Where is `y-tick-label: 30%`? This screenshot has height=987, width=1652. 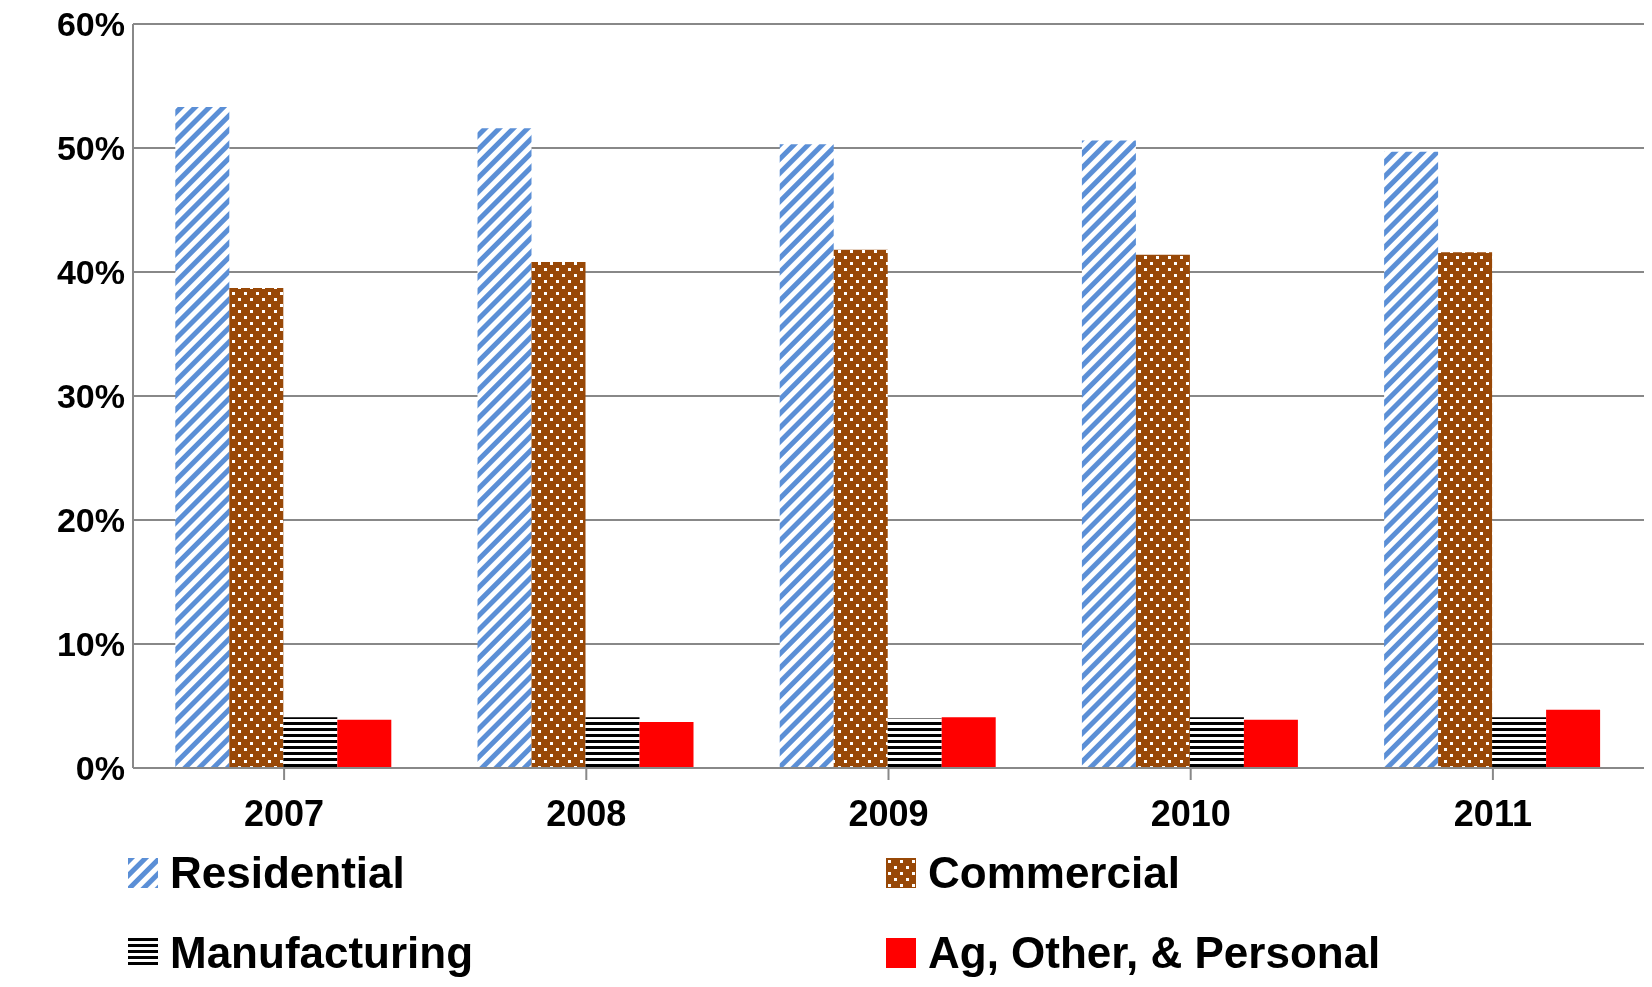
y-tick-label: 30% is located at coordinates (90, 396).